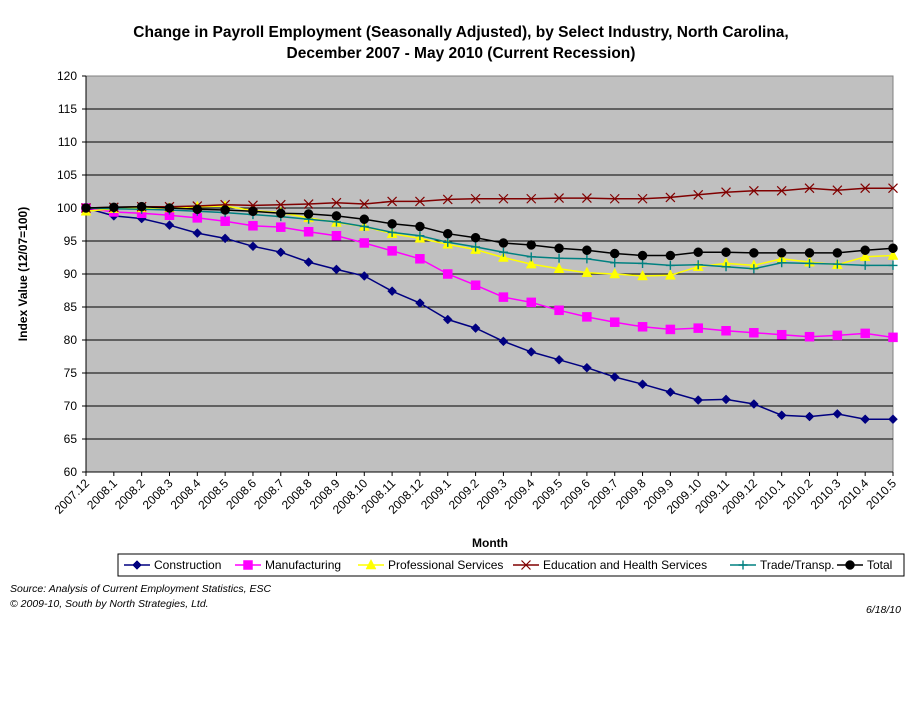 This screenshot has height=728, width=911. What do you see at coordinates (71, 241) in the screenshot?
I see `y-tick-label: 95` at bounding box center [71, 241].